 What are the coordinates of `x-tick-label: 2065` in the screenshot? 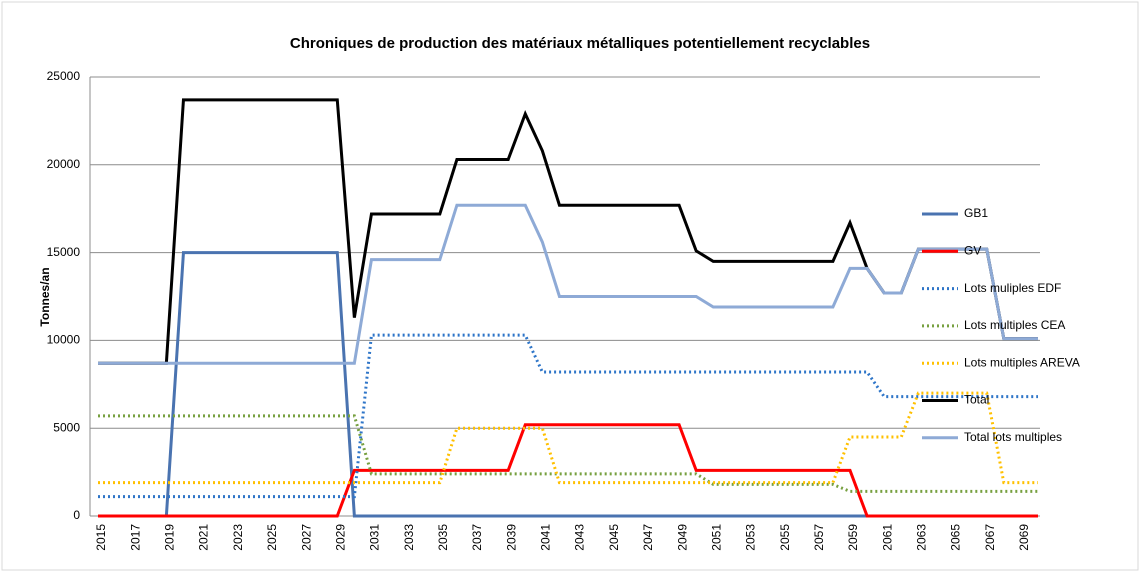 It's located at (956, 537).